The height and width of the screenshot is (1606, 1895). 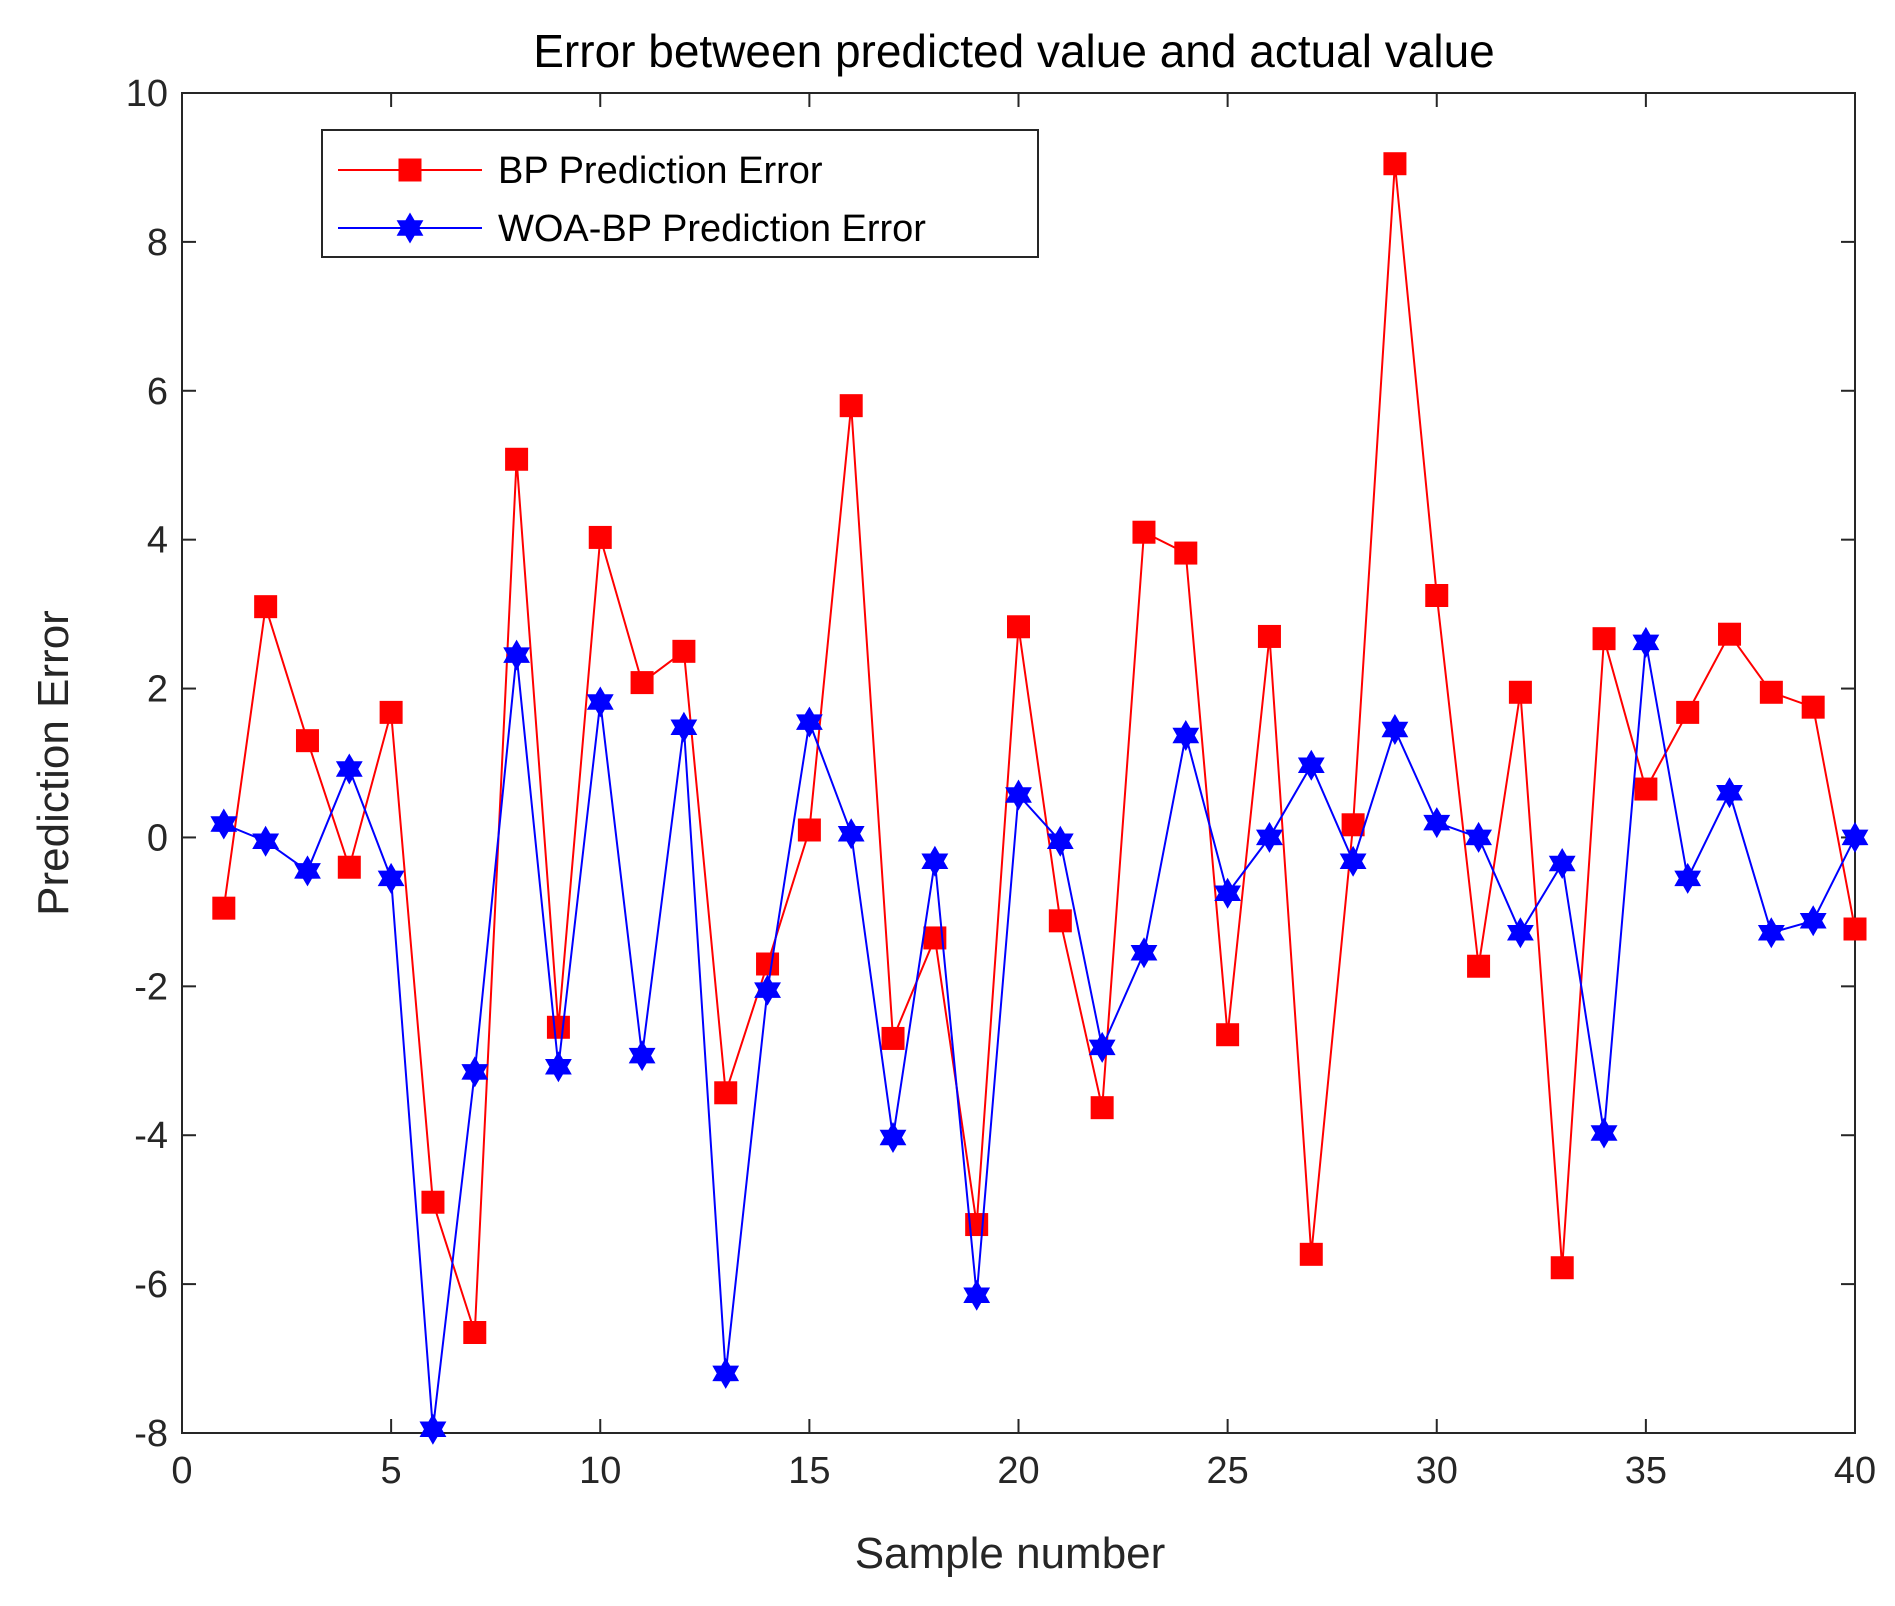 What do you see at coordinates (1437, 1471) in the screenshot?
I see `x-tick-label: 30` at bounding box center [1437, 1471].